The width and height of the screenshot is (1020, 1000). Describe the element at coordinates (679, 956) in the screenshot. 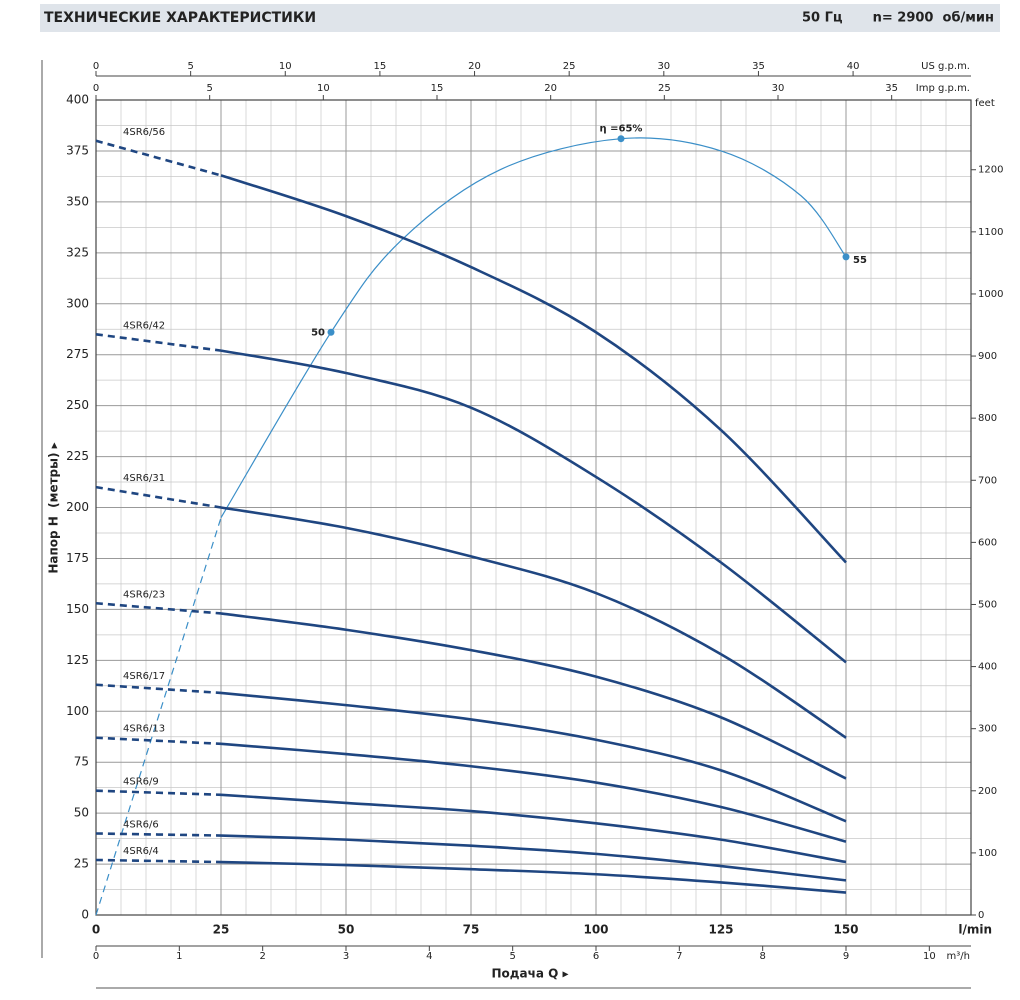

I see `tick-label: 7` at that location.